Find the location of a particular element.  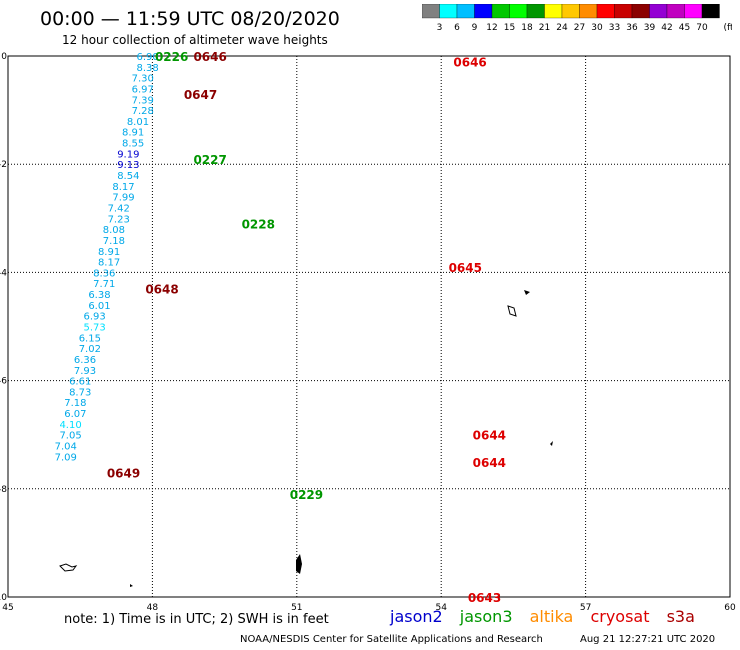

colorbar-tick-label: 18 is located at coordinates (527, 28).